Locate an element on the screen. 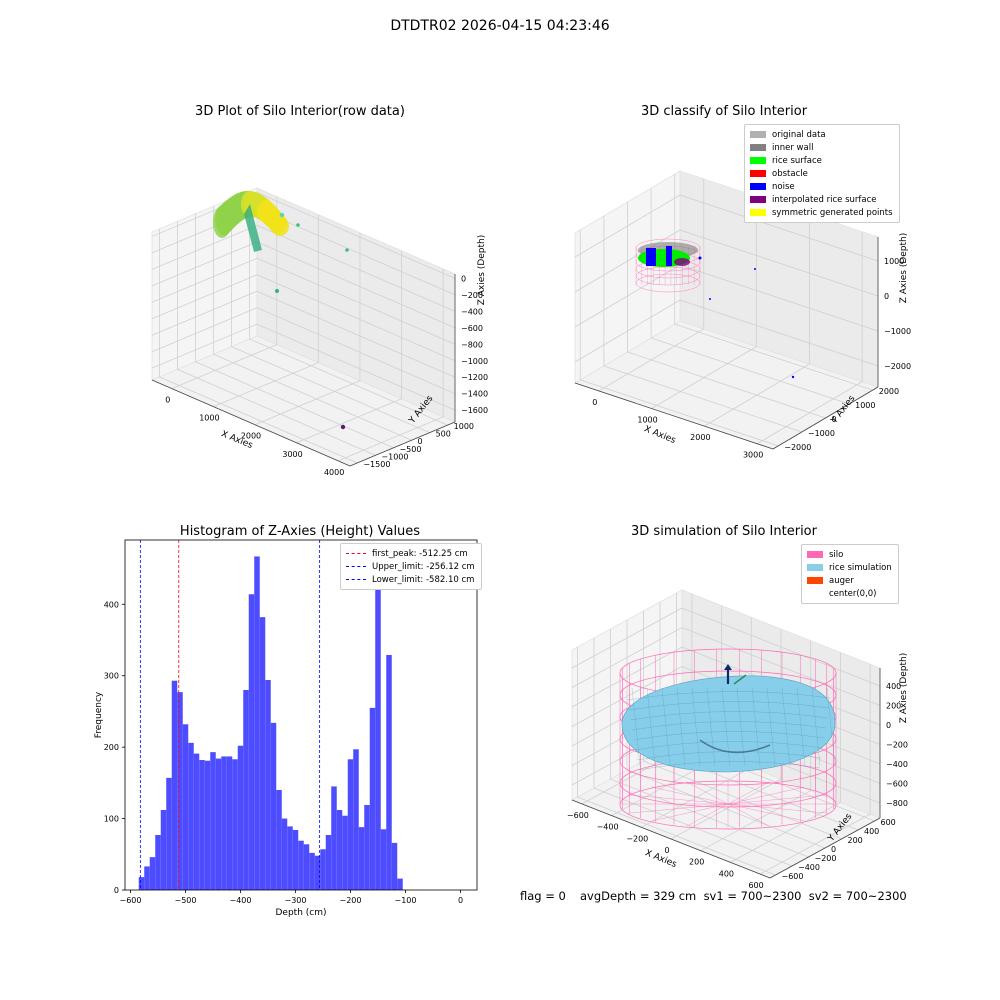 The height and width of the screenshot is (1000, 1000). y-tick-label: −1000 is located at coordinates (394, 456).